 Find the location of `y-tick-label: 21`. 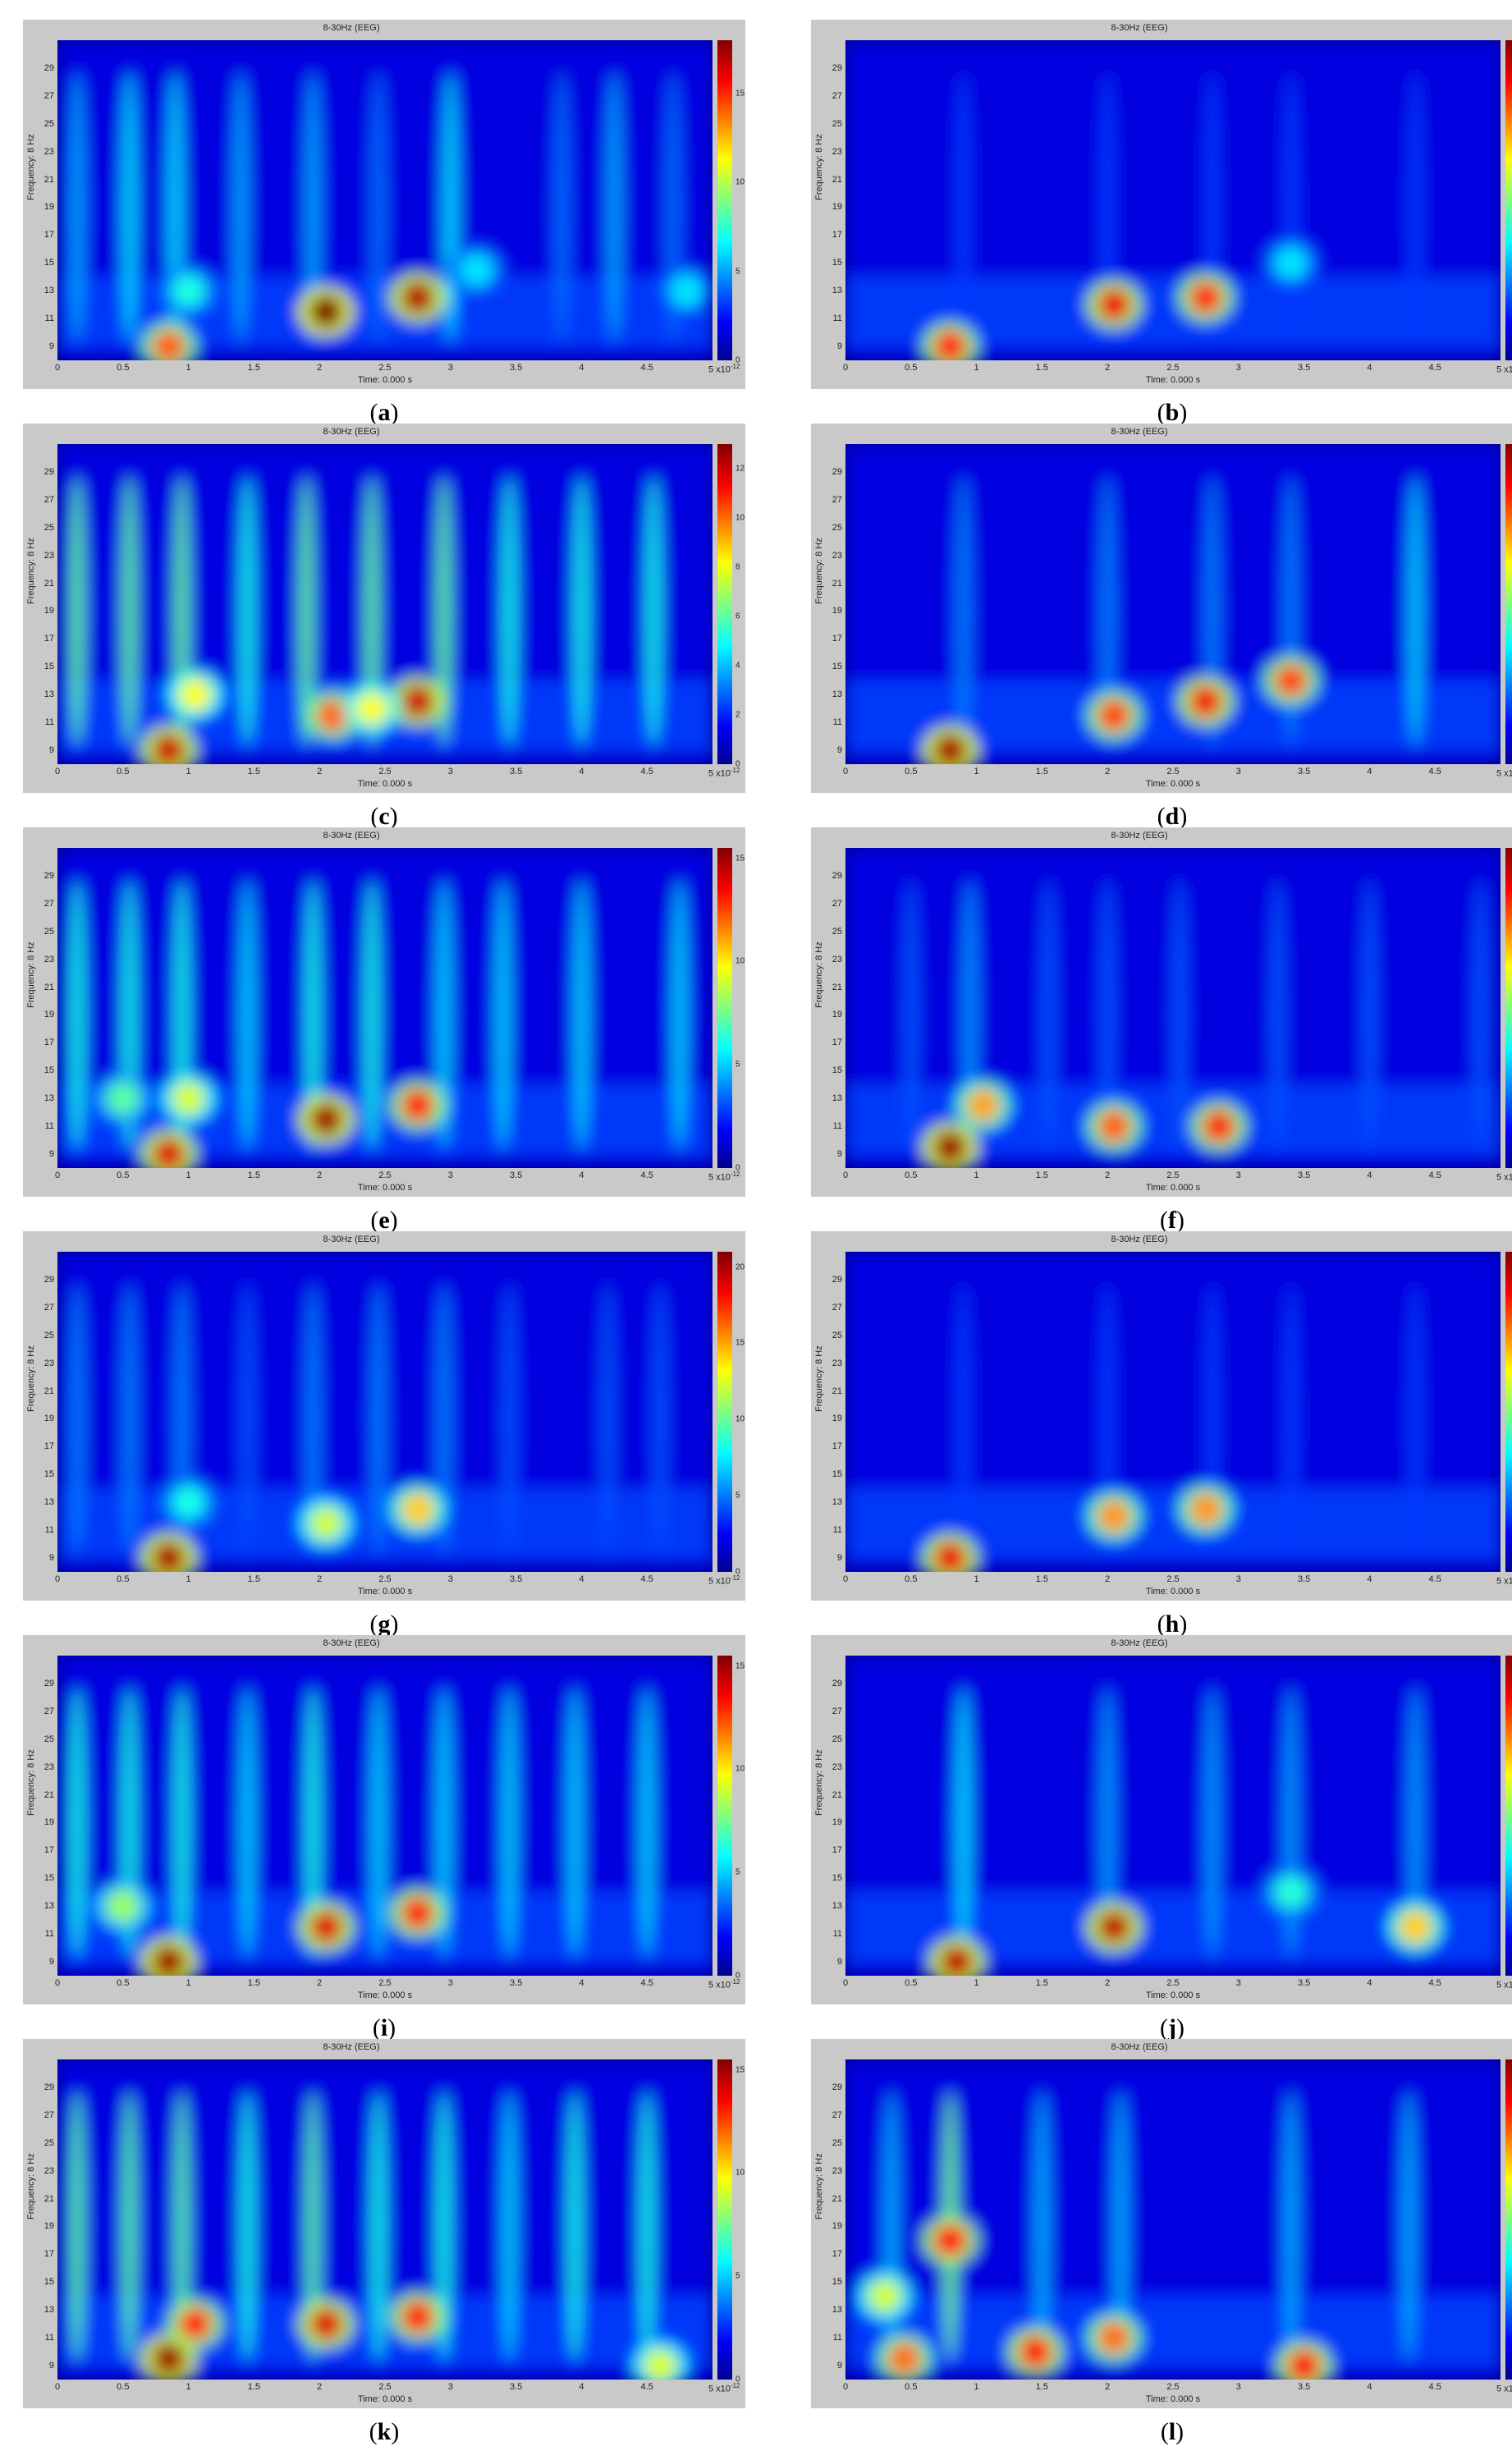

y-tick-label: 21 is located at coordinates (49, 583).